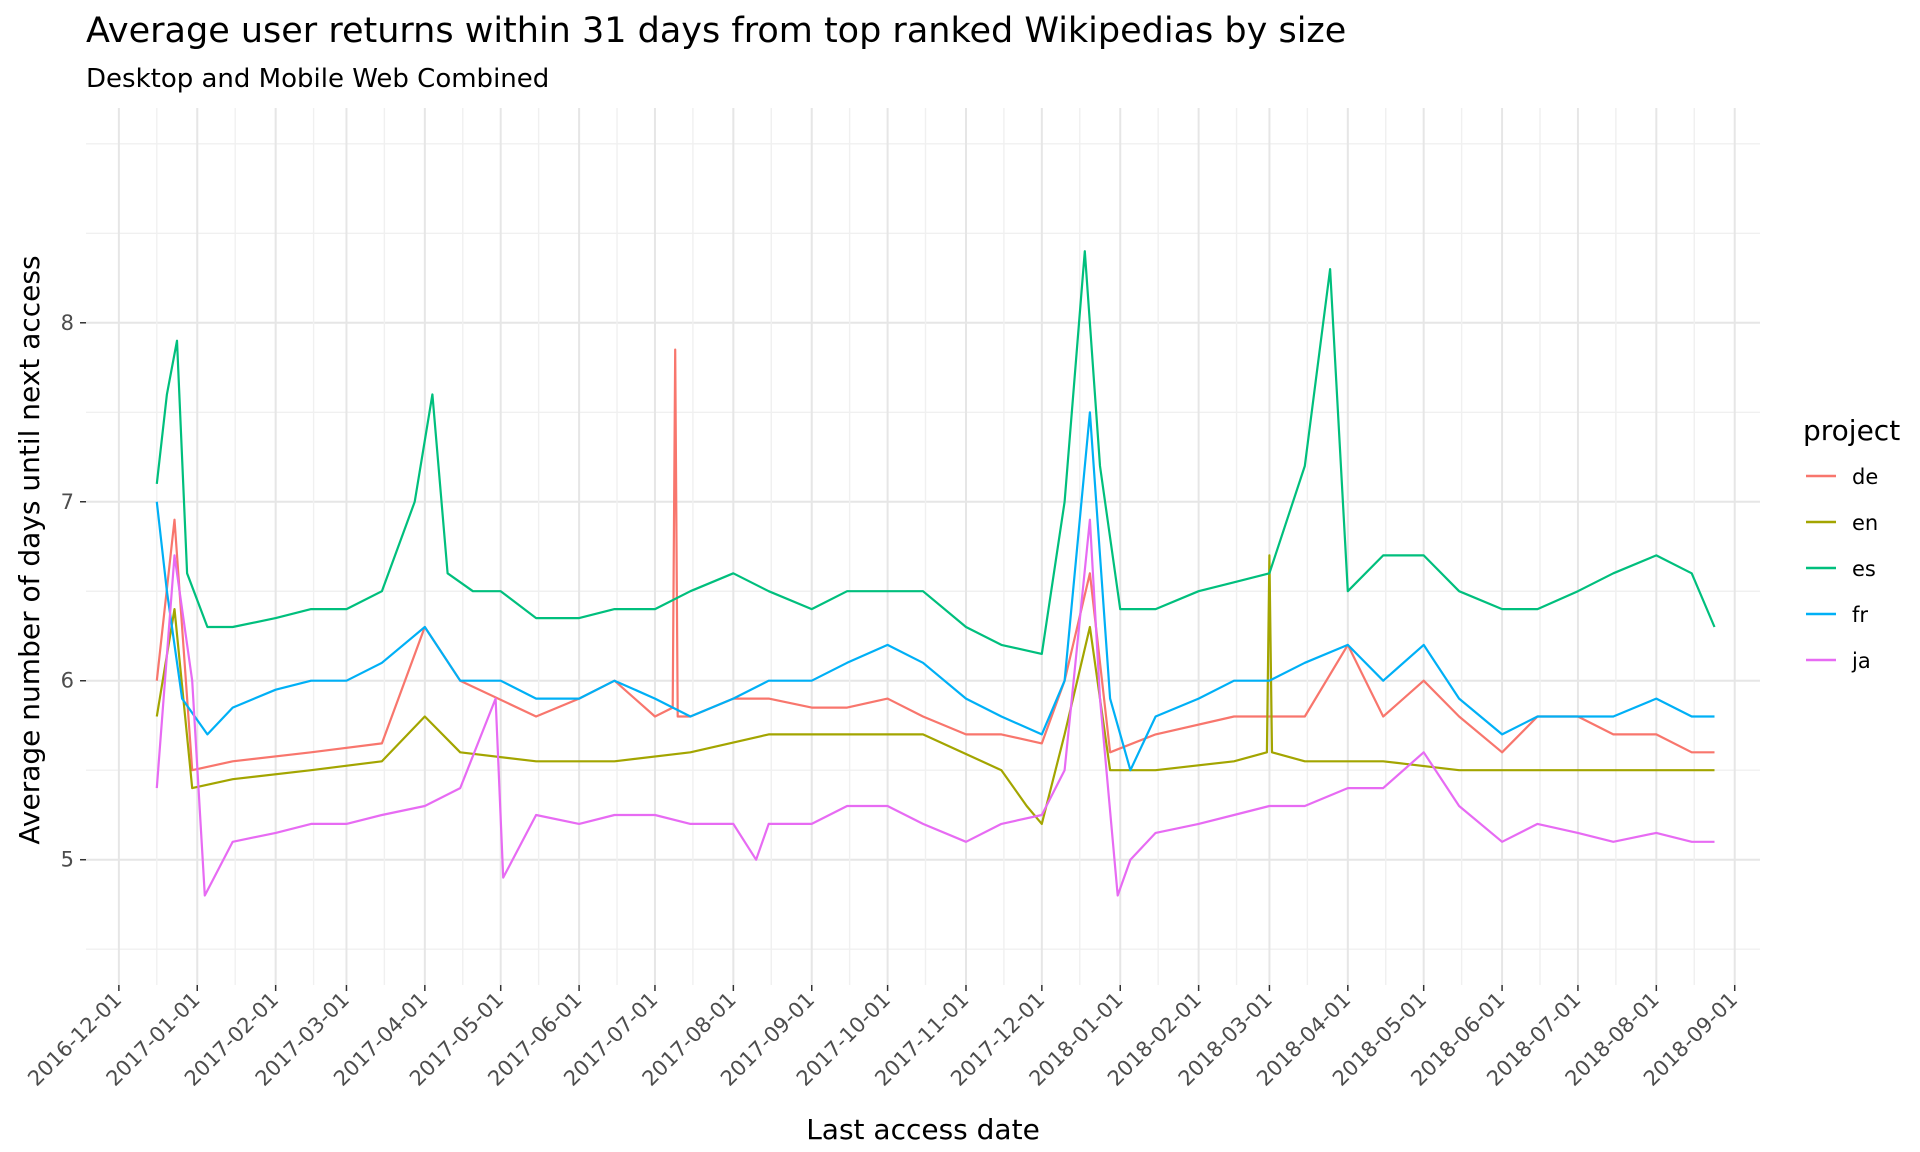  I want to click on legend: project de en es fr ja, so click(1851, 543).